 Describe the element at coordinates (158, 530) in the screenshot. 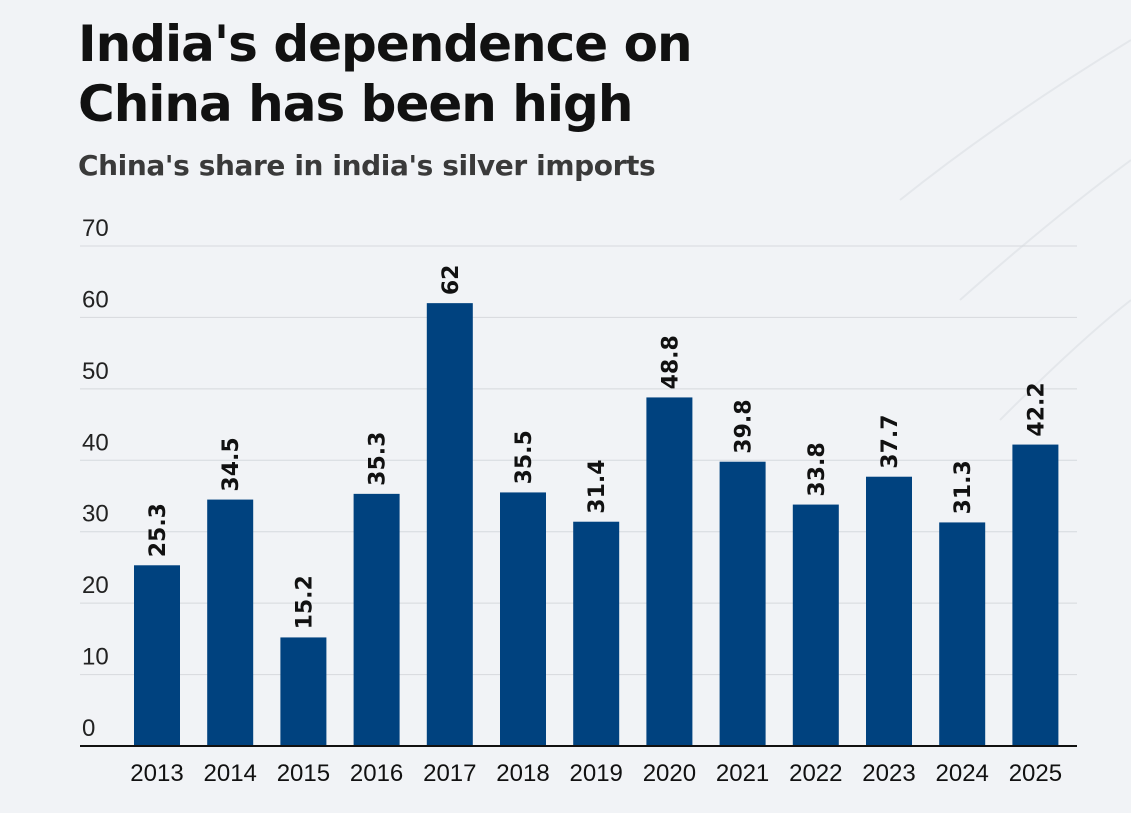

I see `data-label: 25.3` at that location.